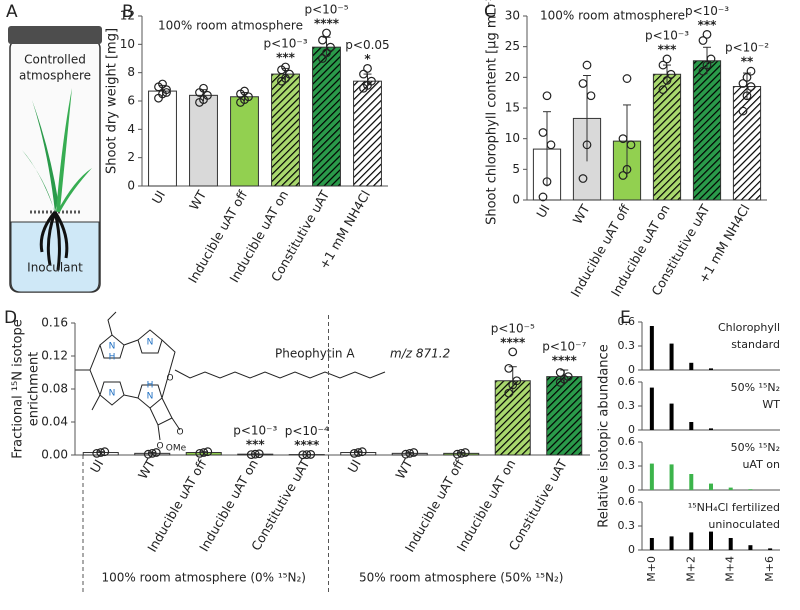  What do you see at coordinates (54, 455) in the screenshot?
I see `y-tick-label: 0.00` at bounding box center [54, 455].